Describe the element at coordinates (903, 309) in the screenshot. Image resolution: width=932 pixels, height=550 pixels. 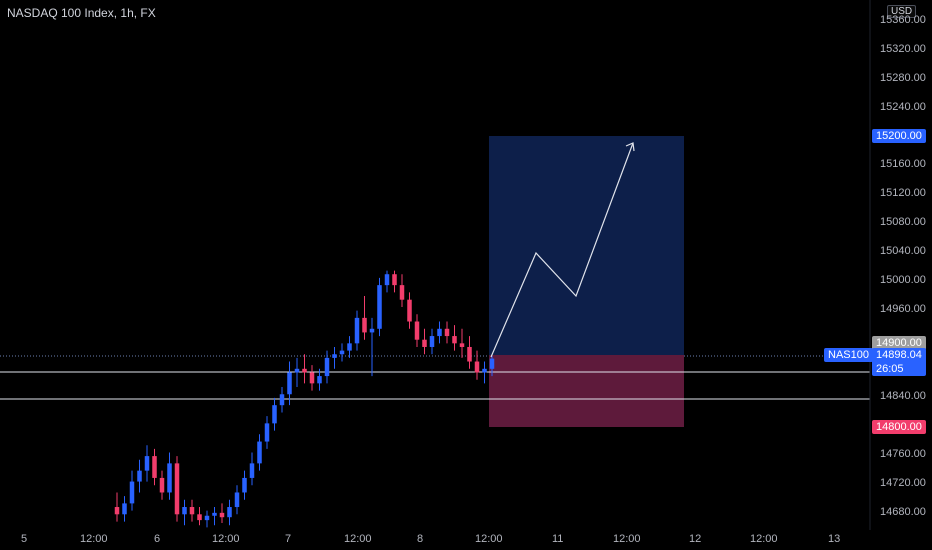
I see `price-tick: 14960.00` at that location.